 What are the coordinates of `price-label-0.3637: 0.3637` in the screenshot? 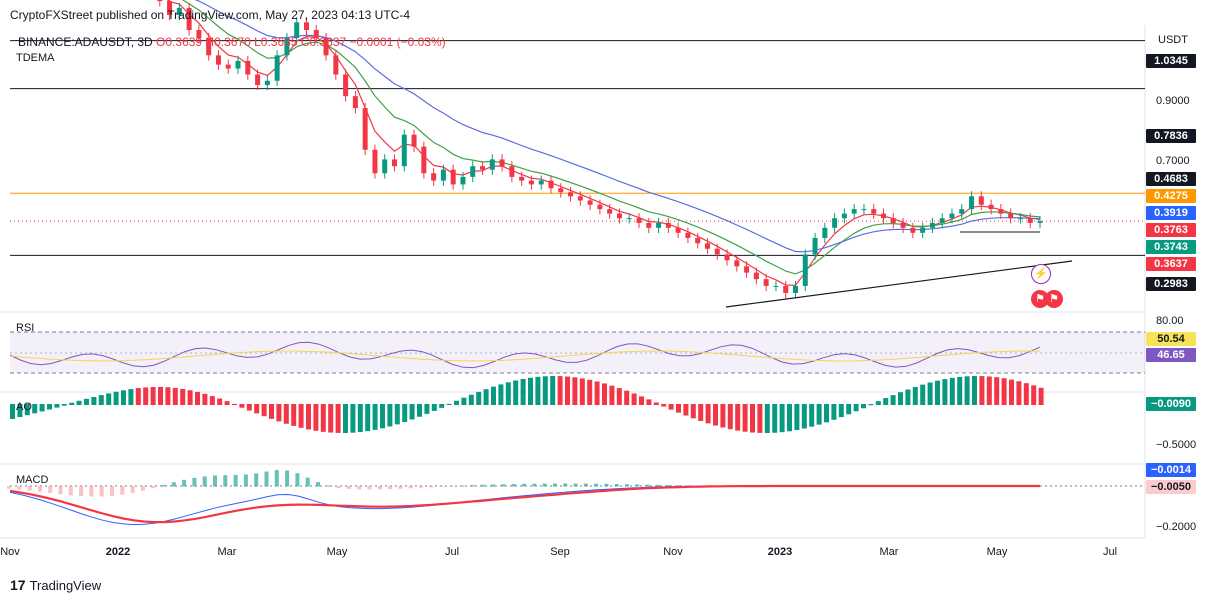 It's located at (1171, 264).